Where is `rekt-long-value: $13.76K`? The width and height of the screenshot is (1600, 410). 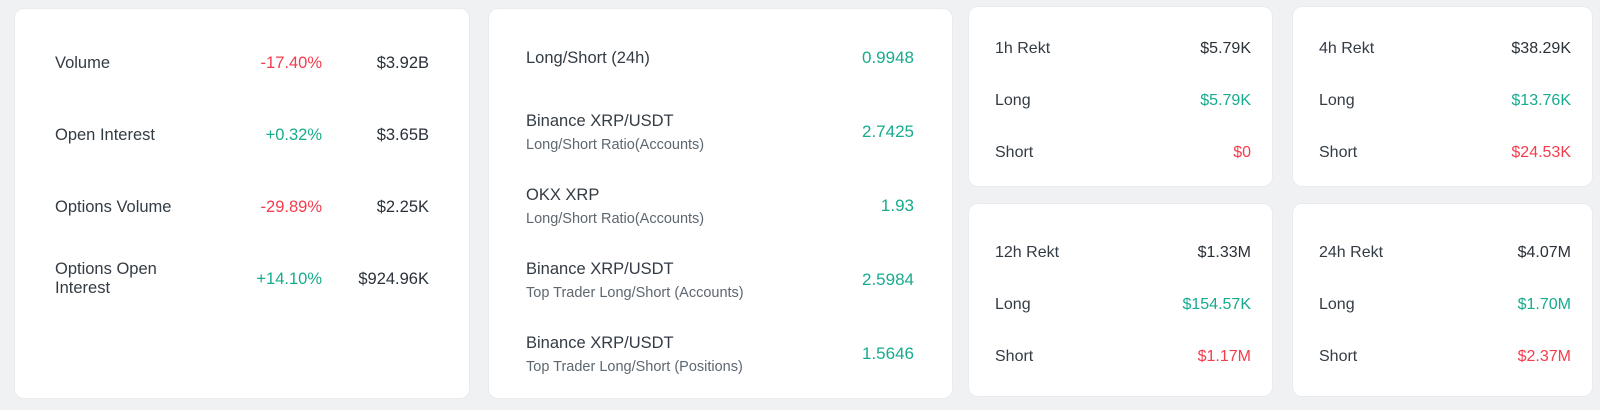
rekt-long-value: $13.76K is located at coordinates (1541, 100).